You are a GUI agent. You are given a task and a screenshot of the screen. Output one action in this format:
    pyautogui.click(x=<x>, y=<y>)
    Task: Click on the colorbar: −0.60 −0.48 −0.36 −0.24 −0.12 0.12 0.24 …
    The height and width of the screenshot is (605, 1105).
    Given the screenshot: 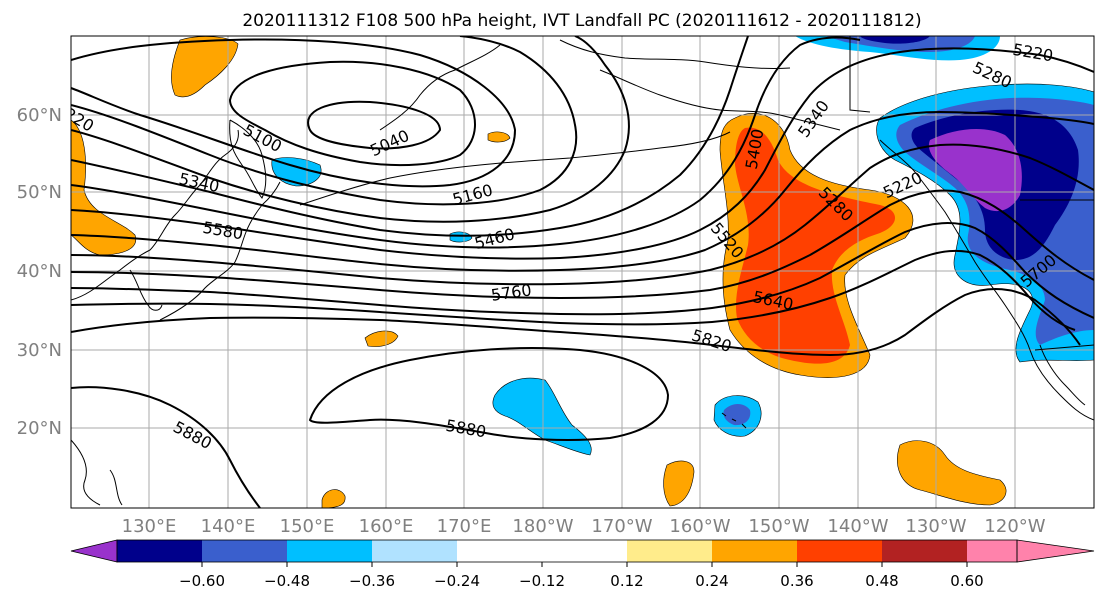 What is the action you would take?
    pyautogui.click(x=582, y=564)
    